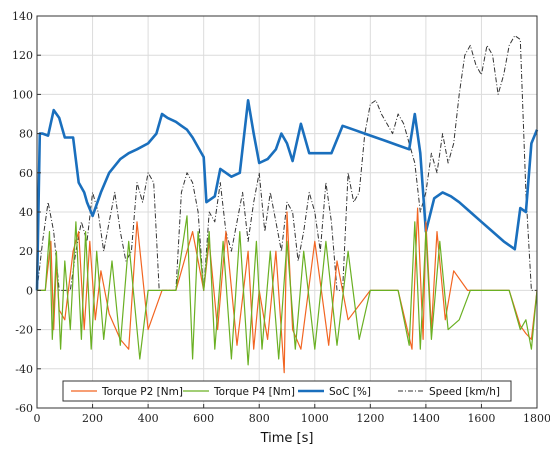  I want to click on y-tick-label: 20, so click(26, 251).